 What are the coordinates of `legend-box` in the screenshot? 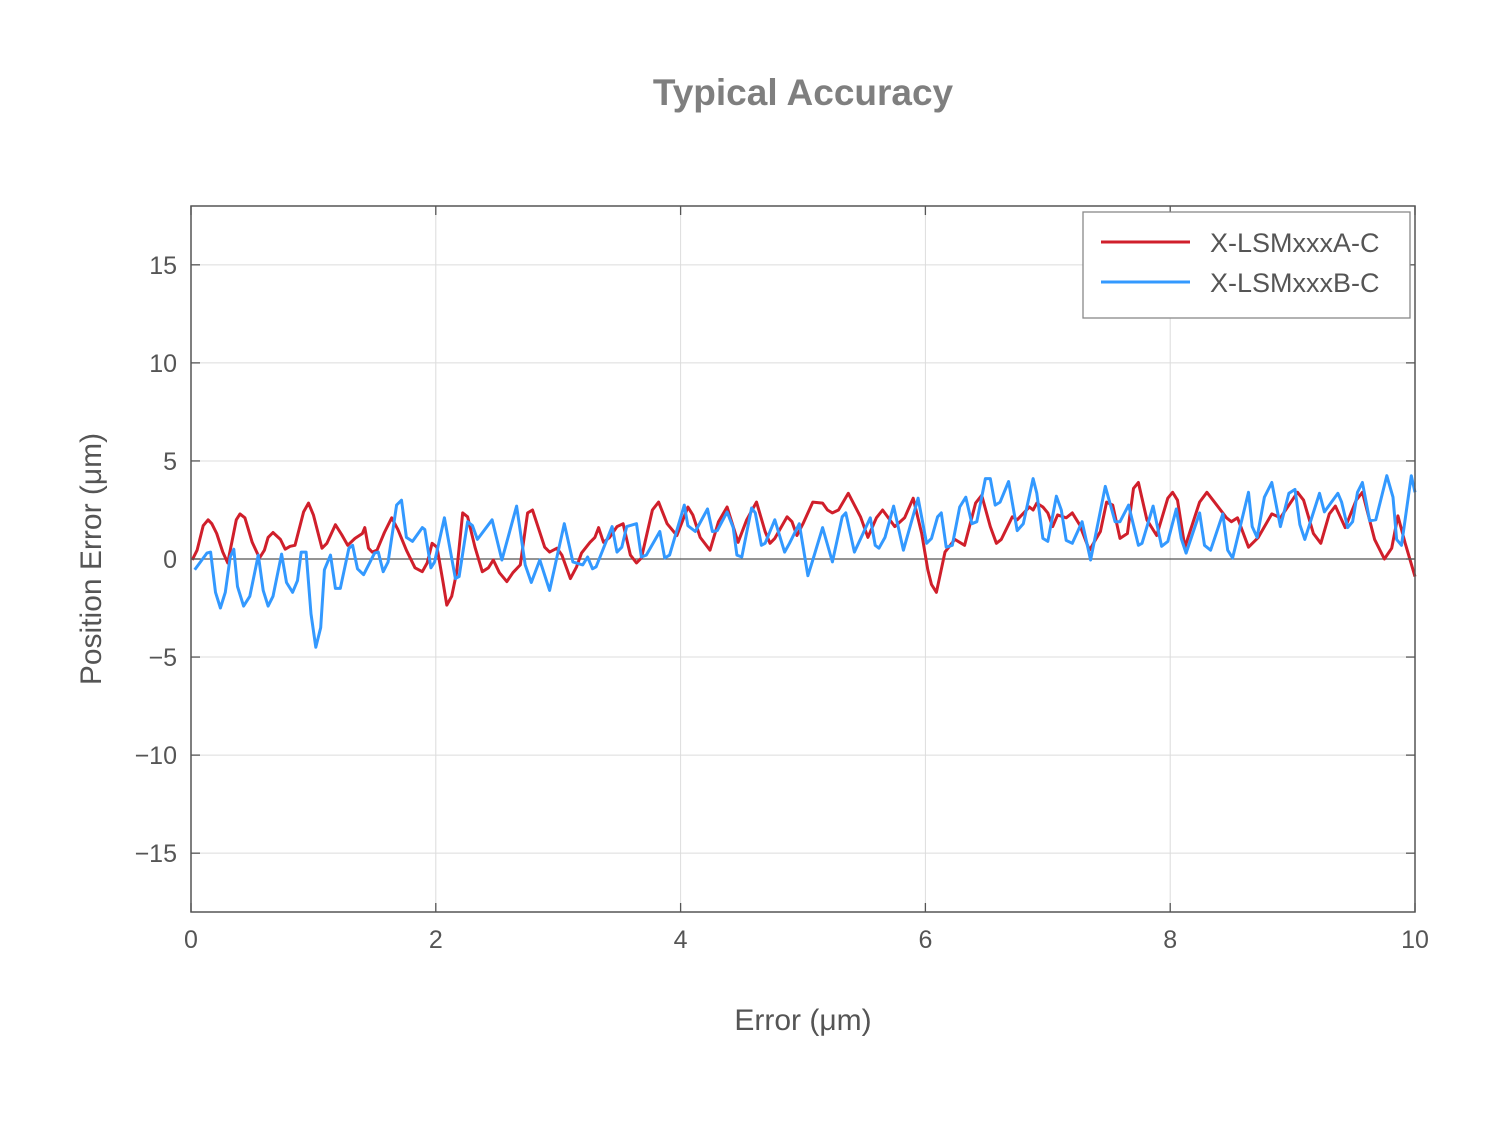 It's located at (1246, 265).